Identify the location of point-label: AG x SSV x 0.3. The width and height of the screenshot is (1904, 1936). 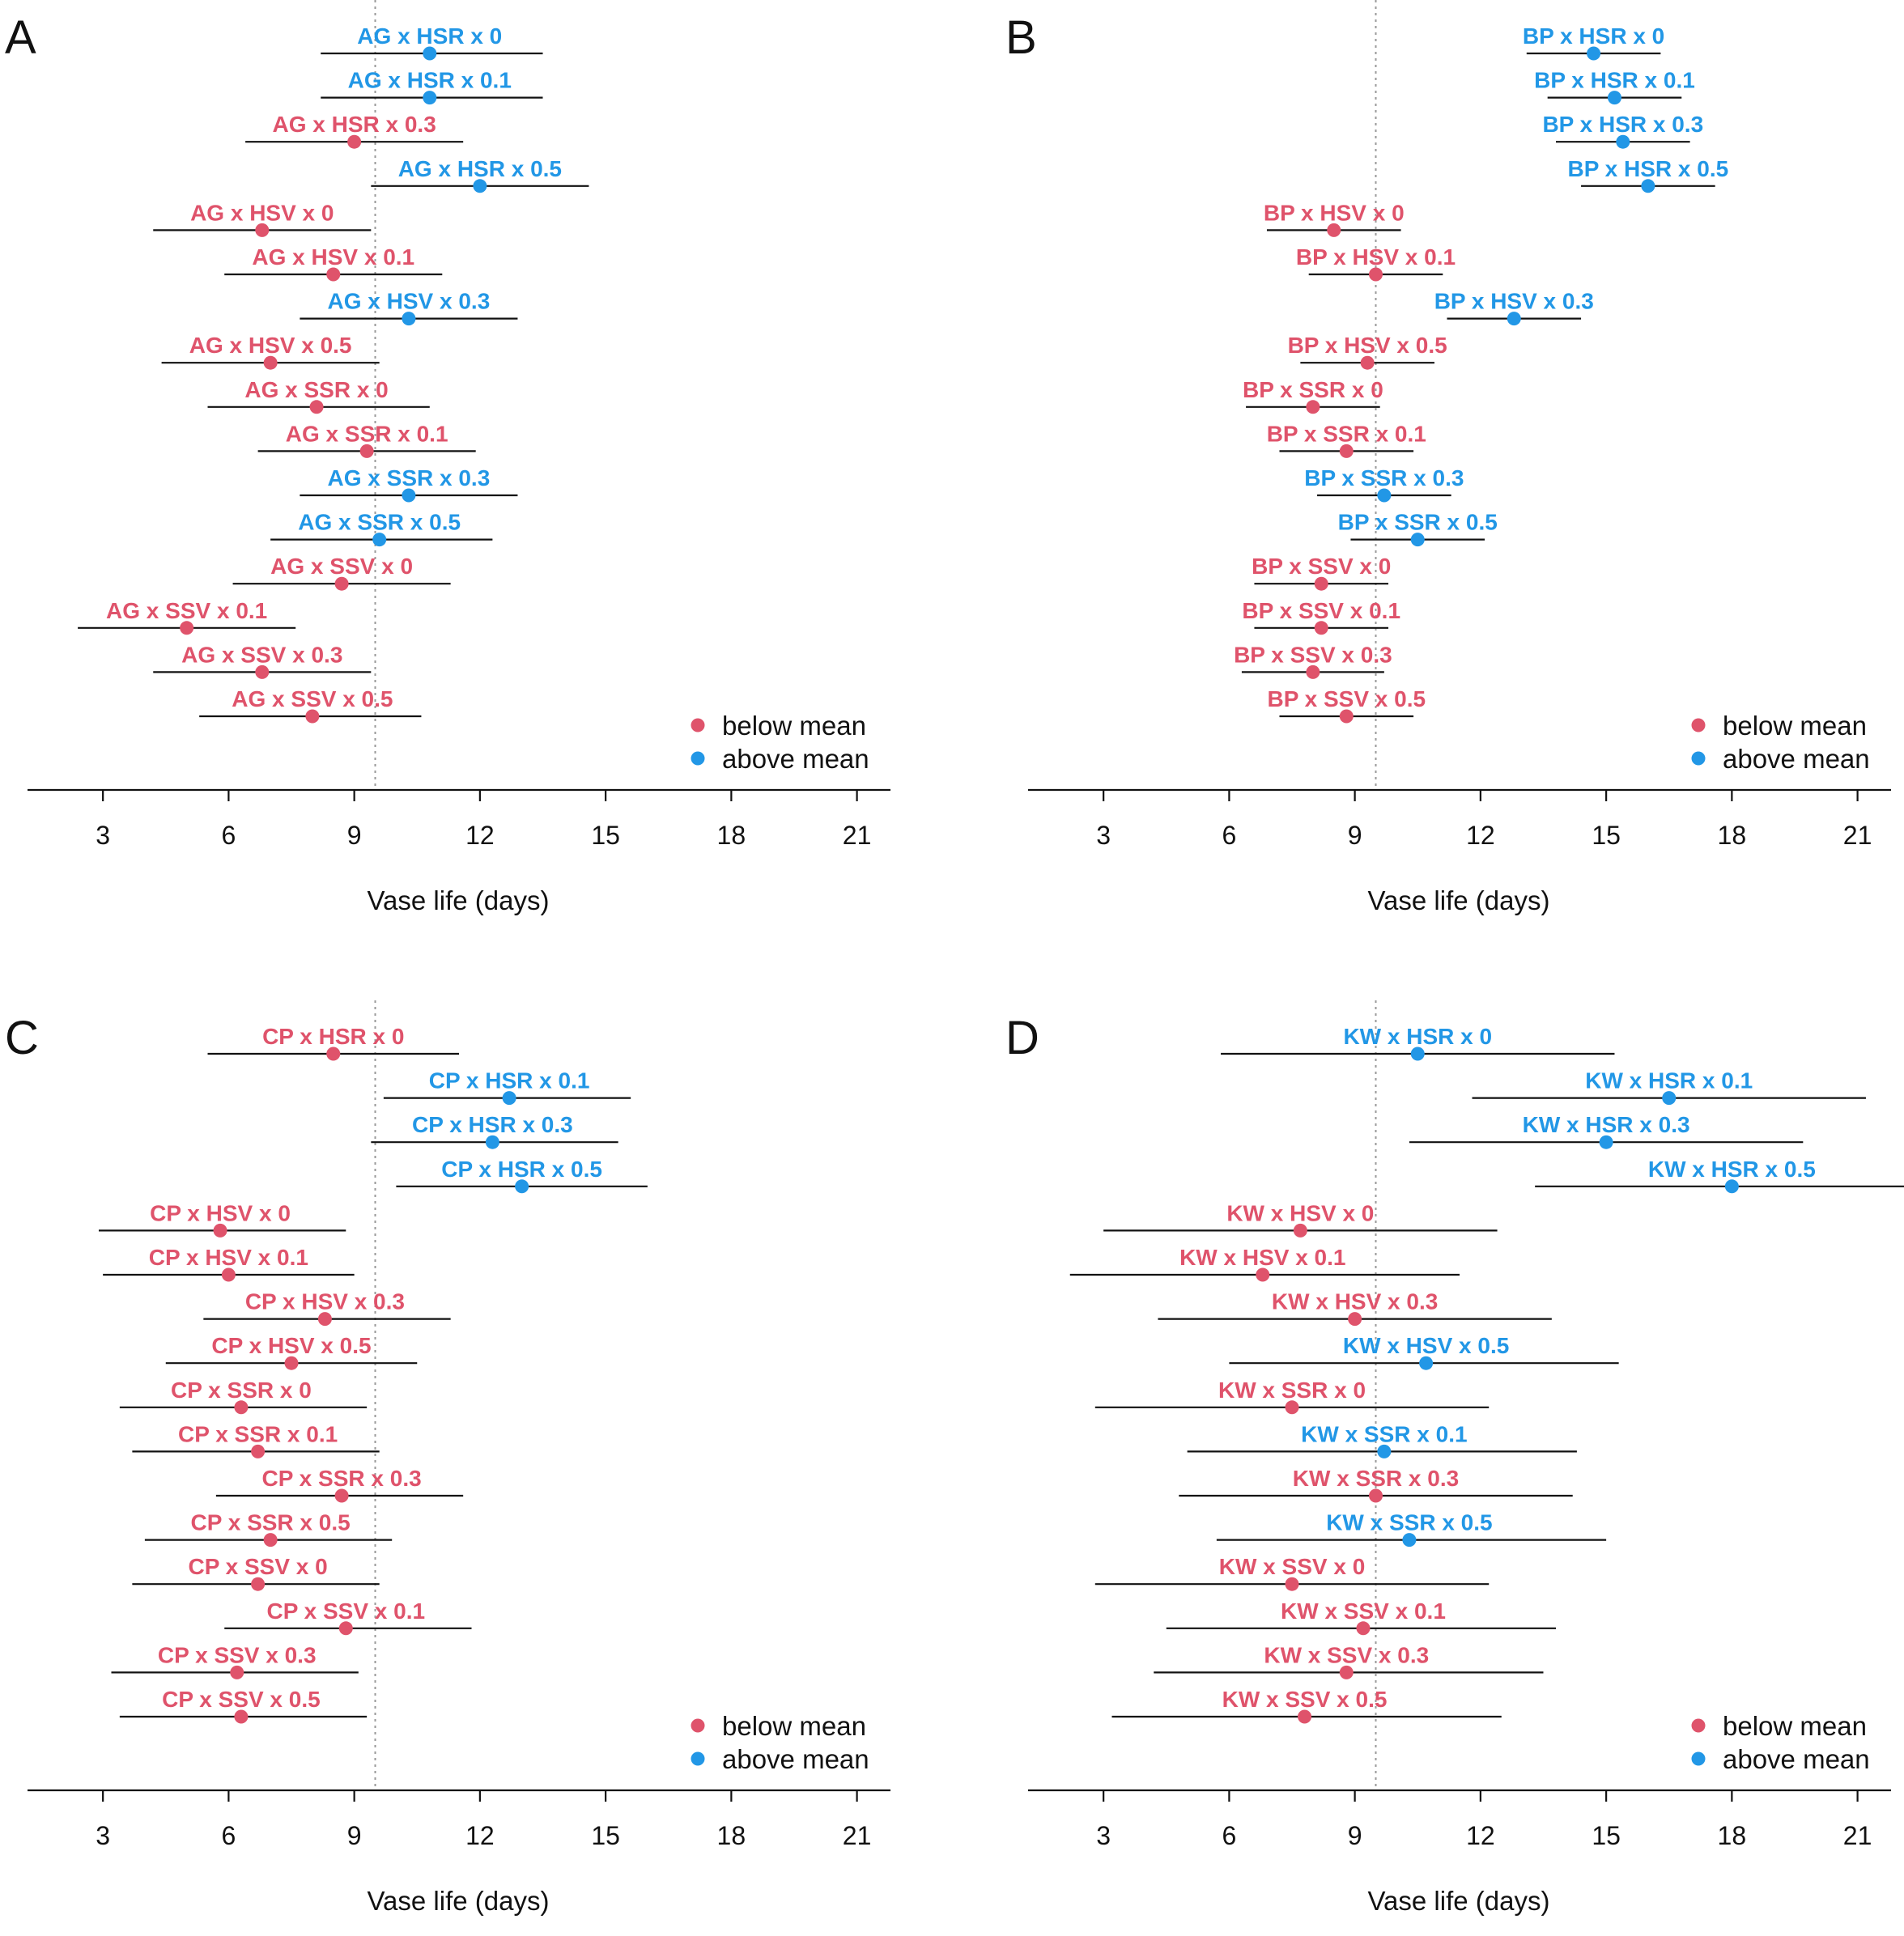
(261, 654).